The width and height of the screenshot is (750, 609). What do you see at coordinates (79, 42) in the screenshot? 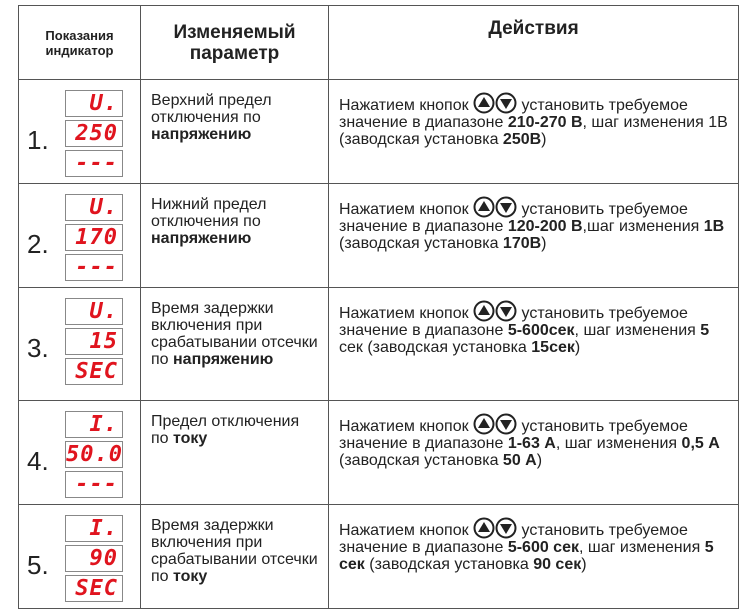
I see `header-cell: Показания индикатор` at bounding box center [79, 42].